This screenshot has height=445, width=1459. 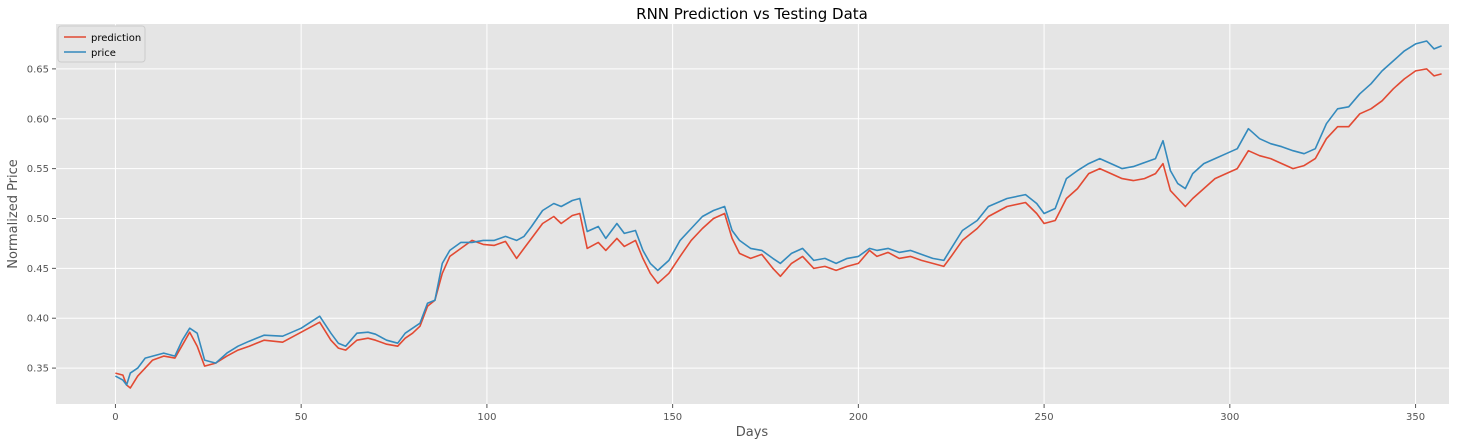 What do you see at coordinates (116, 38) in the screenshot?
I see `legend-prediction-label: prediction` at bounding box center [116, 38].